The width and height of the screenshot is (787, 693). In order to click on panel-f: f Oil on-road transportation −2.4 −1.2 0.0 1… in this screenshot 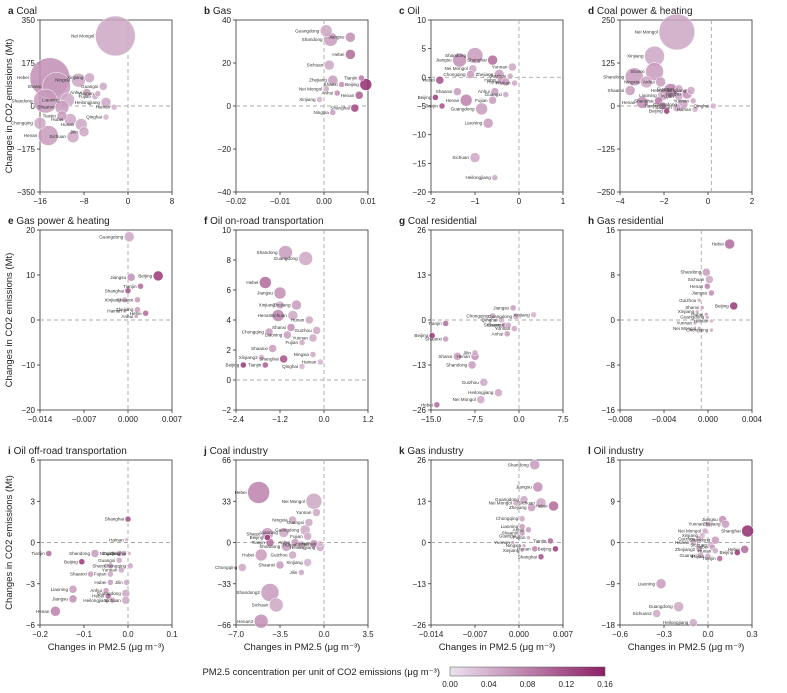, I will do `click(289, 320)`.